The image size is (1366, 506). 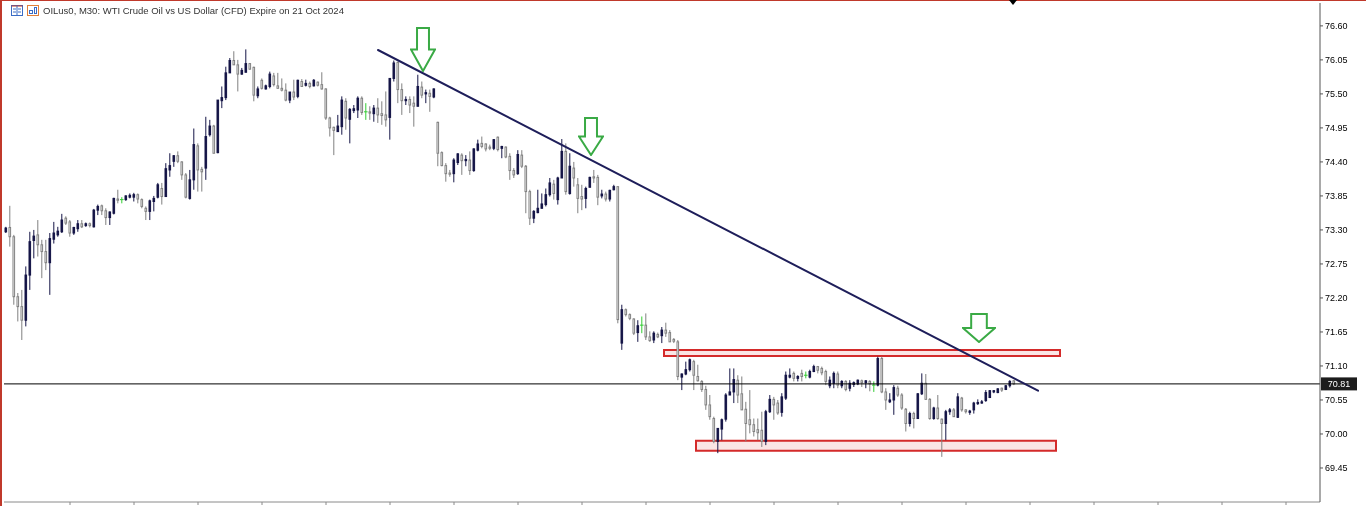 I want to click on y-tick-label: 73.30, so click(x=1336, y=230).